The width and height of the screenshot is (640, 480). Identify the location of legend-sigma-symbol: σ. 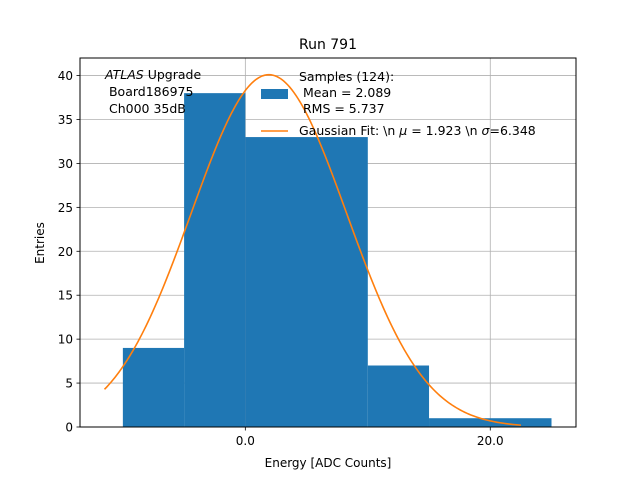
(486, 130).